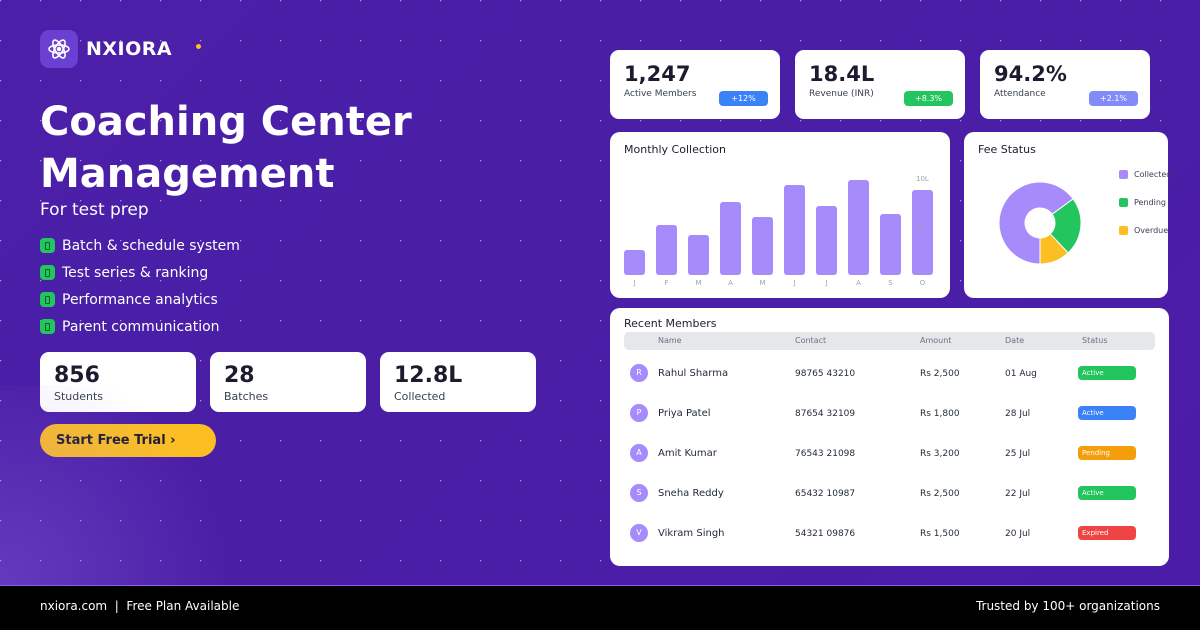 This screenshot has width=1200, height=630. I want to click on member-name: Rahul Sharma, so click(693, 373).